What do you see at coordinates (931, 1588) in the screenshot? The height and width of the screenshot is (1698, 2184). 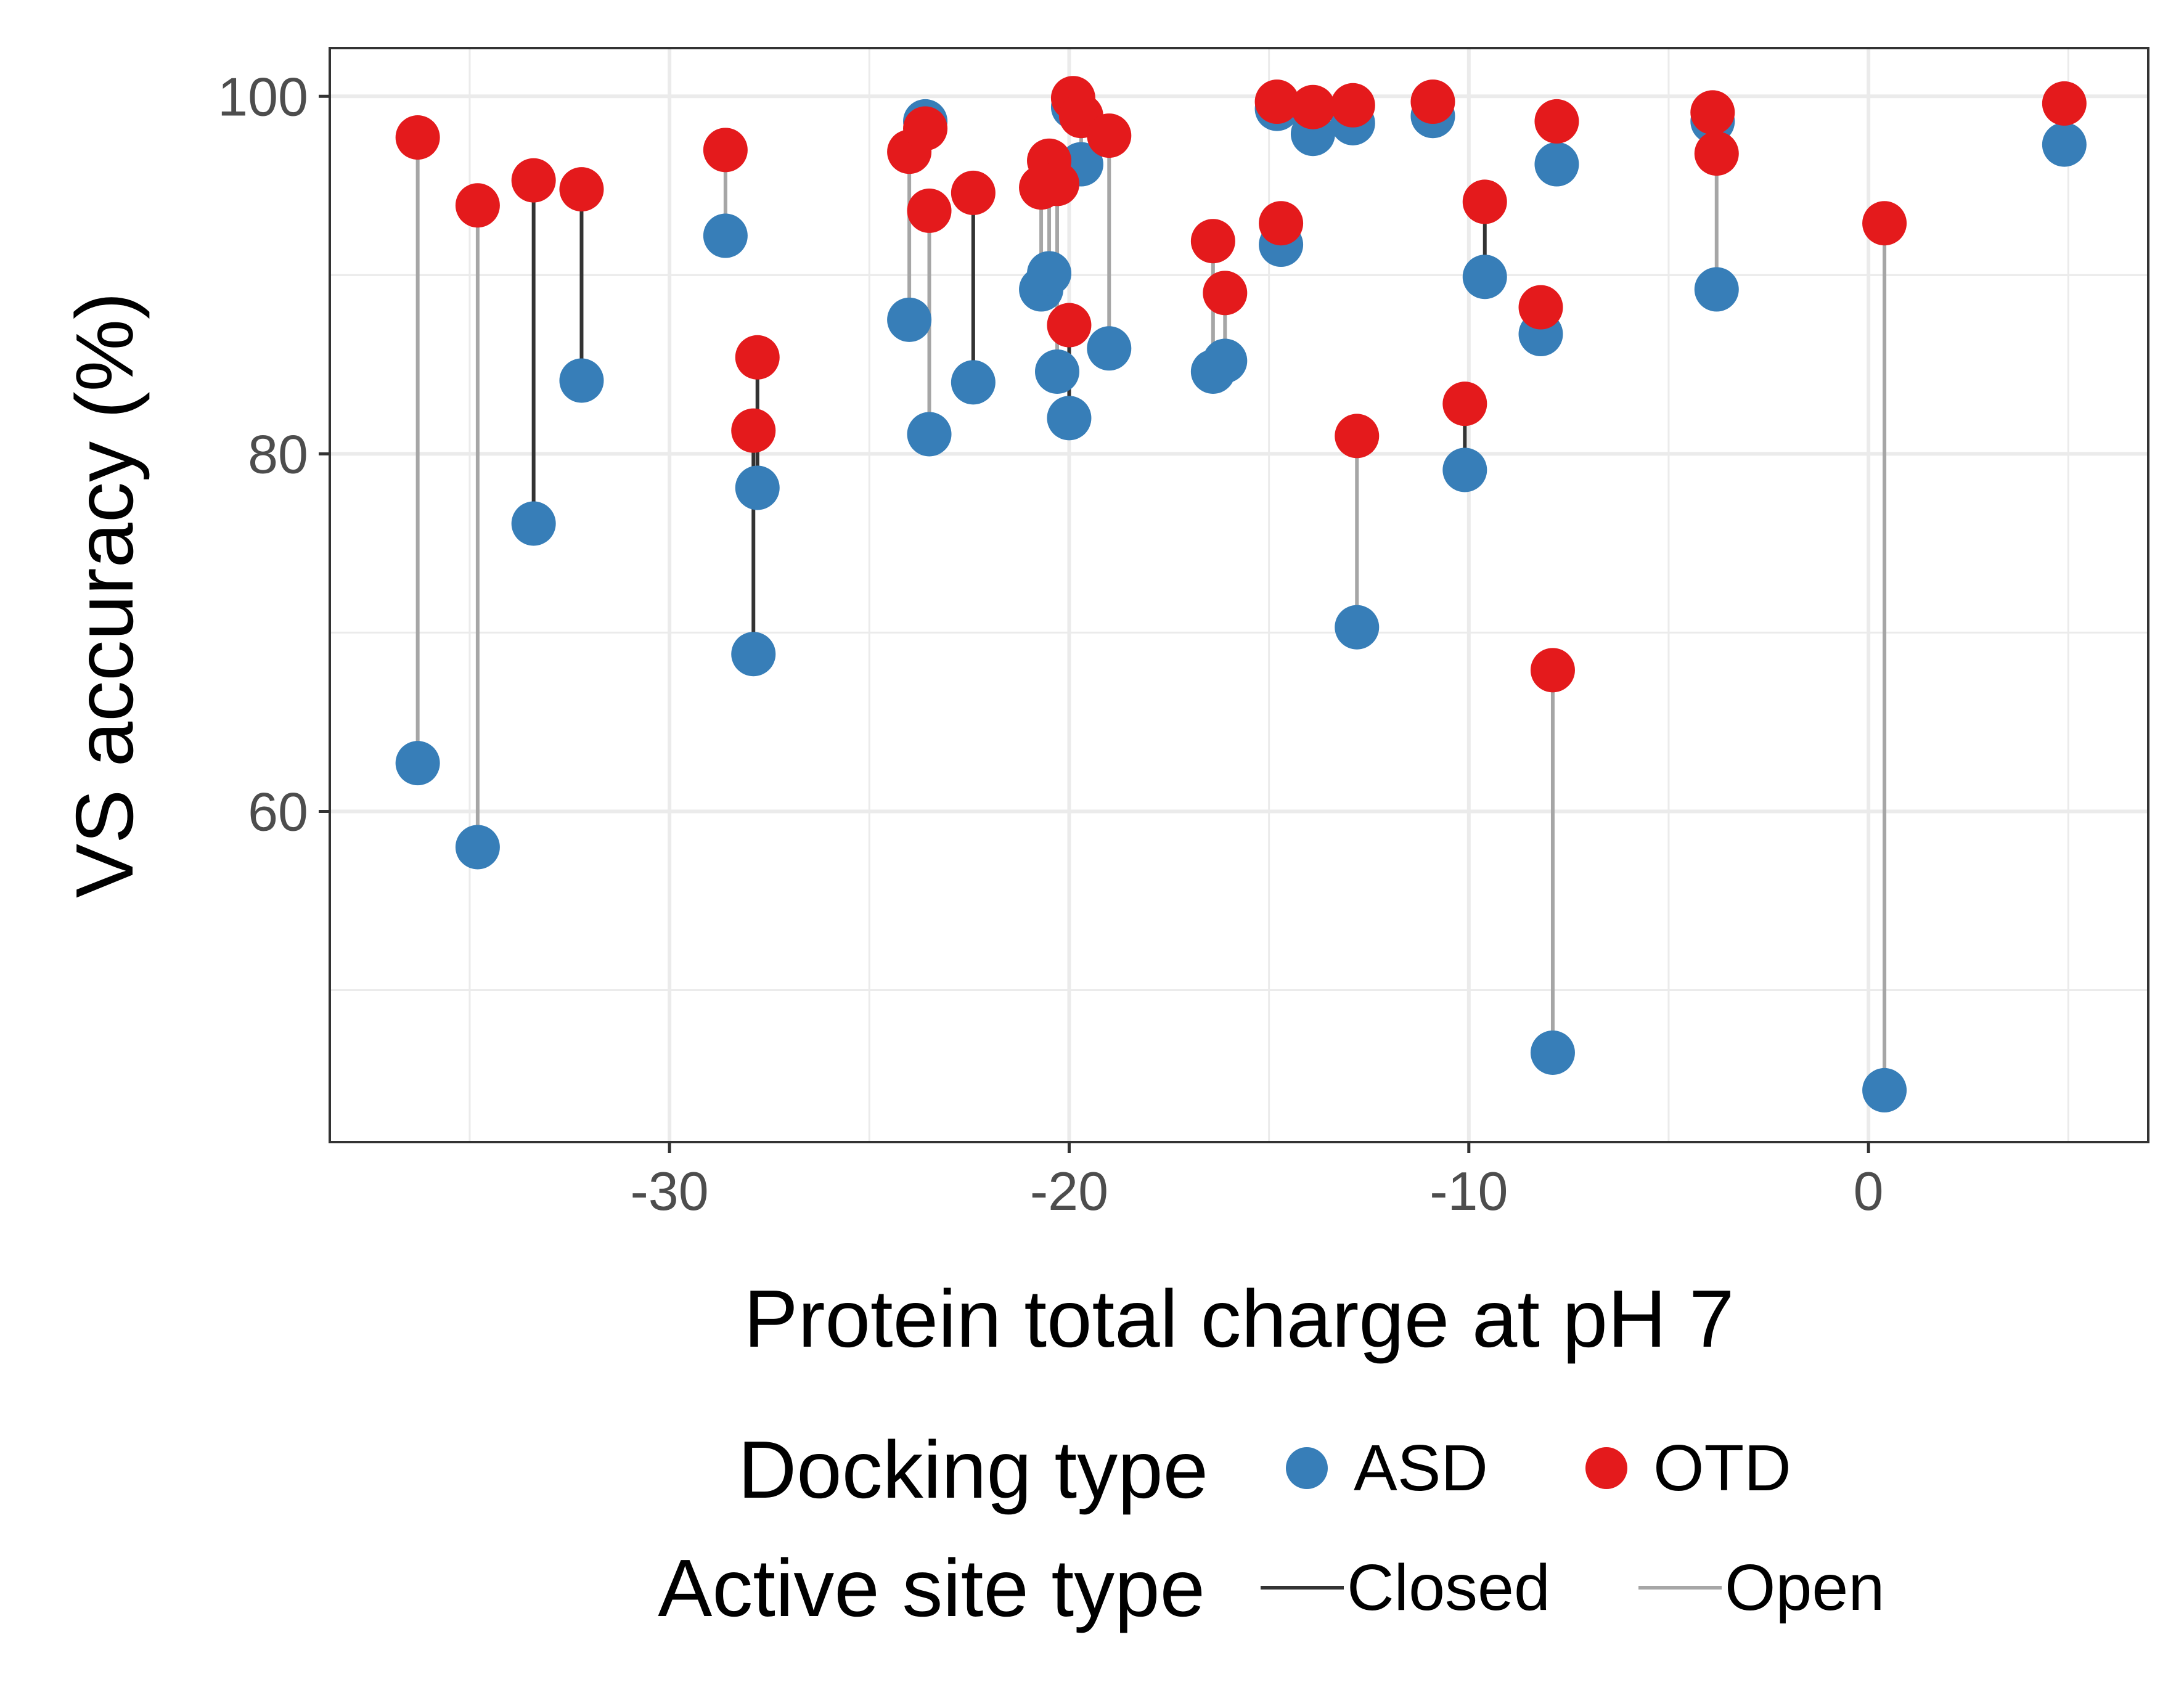 I see `legend-site-title: Active site type` at bounding box center [931, 1588].